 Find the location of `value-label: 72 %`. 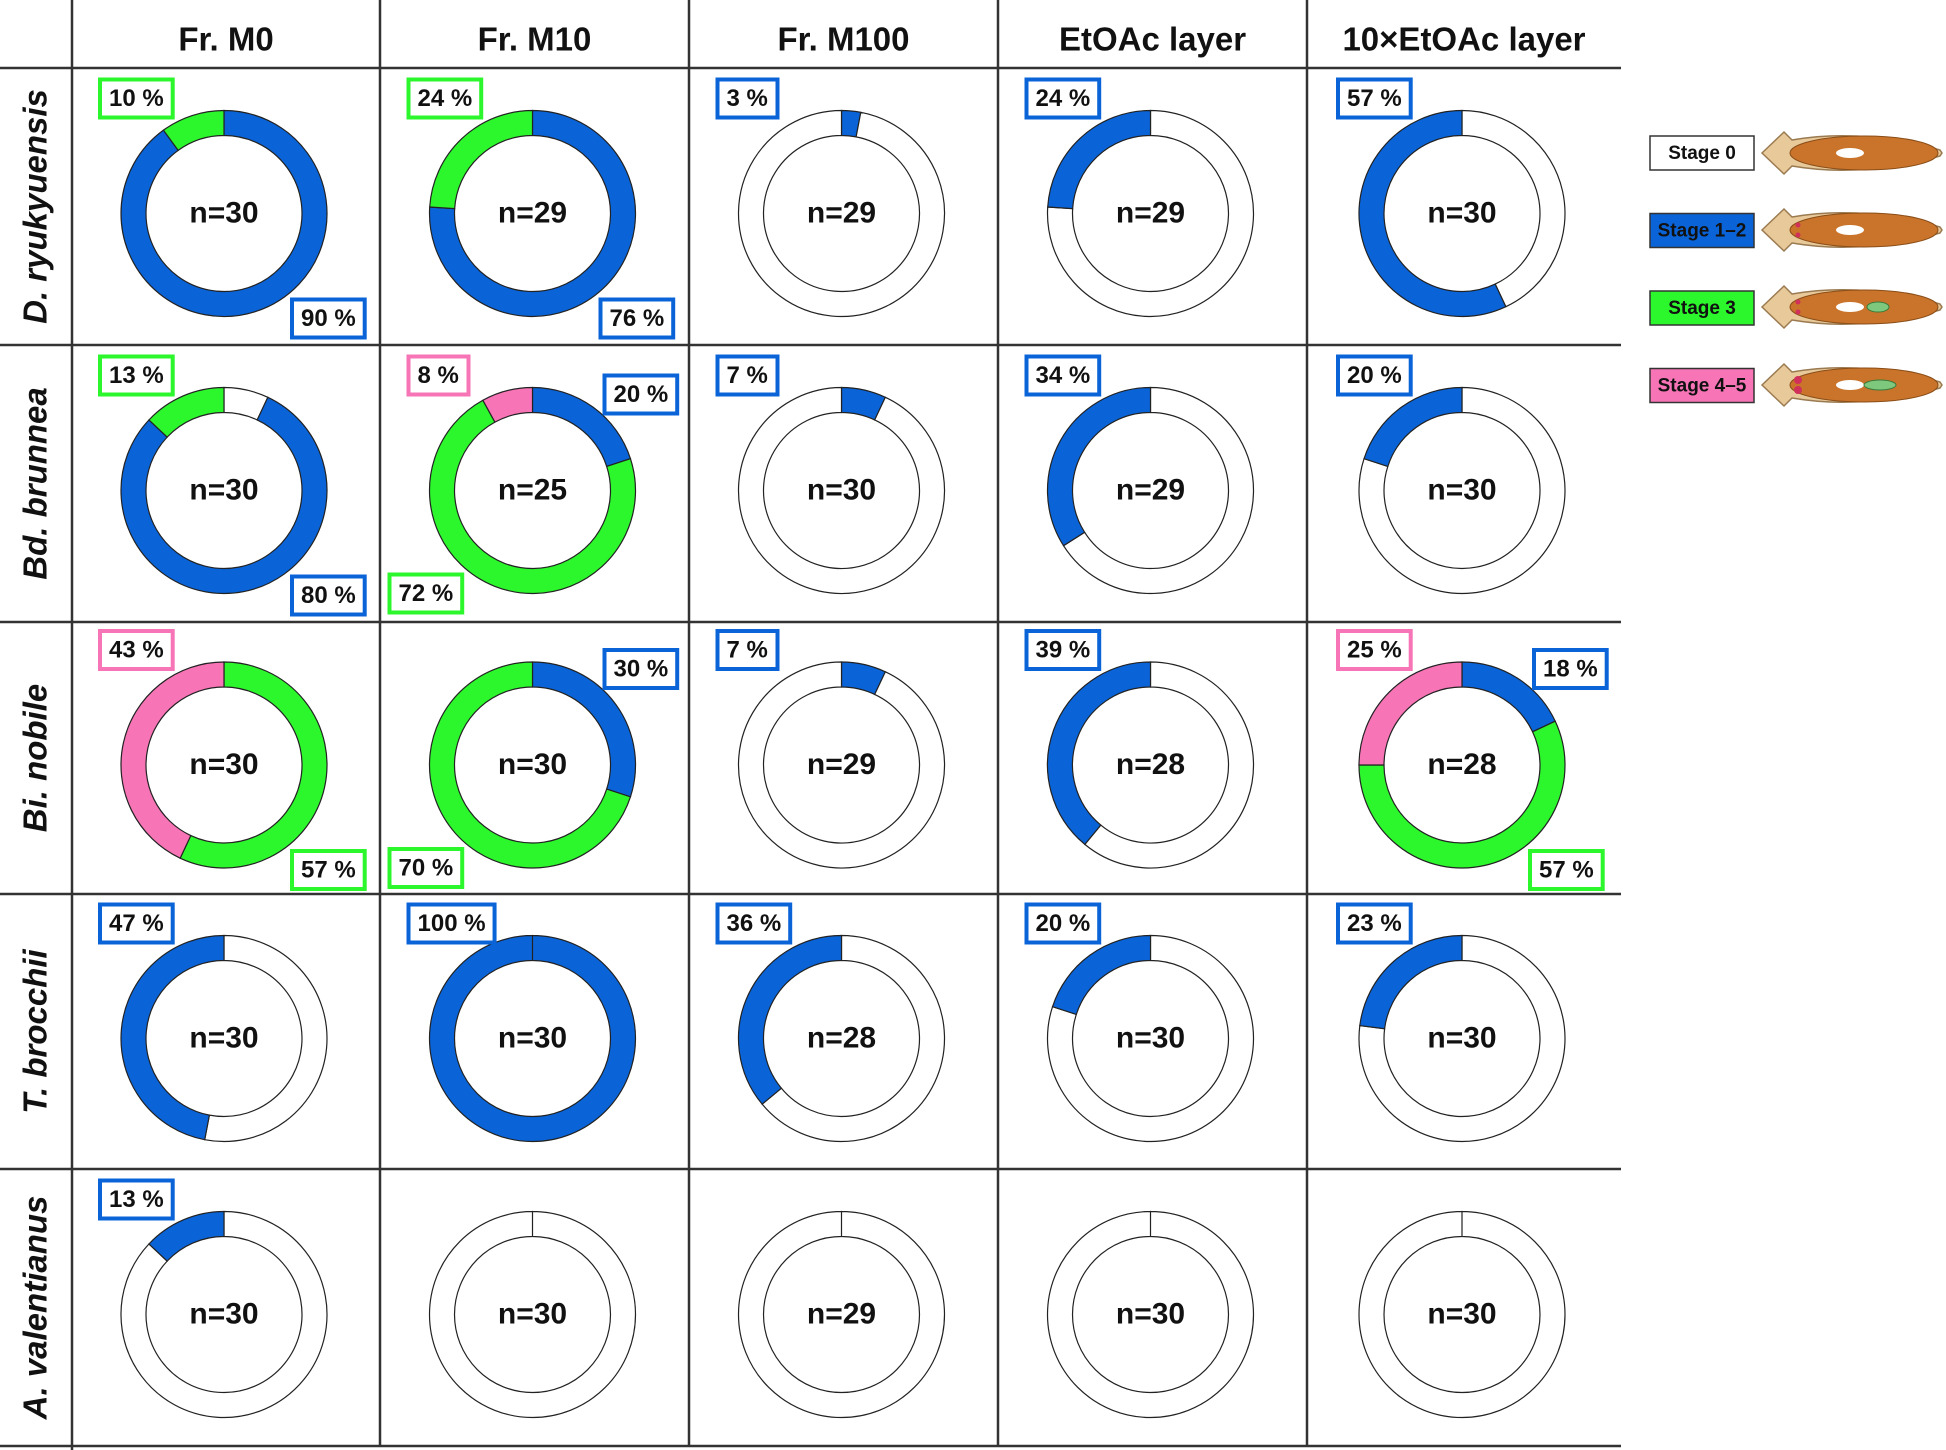

value-label: 72 % is located at coordinates (426, 593).